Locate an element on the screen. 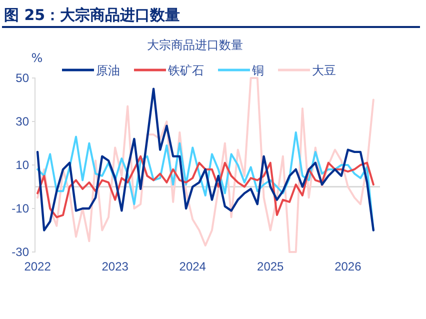  x-tick-label: 2026 is located at coordinates (348, 267).